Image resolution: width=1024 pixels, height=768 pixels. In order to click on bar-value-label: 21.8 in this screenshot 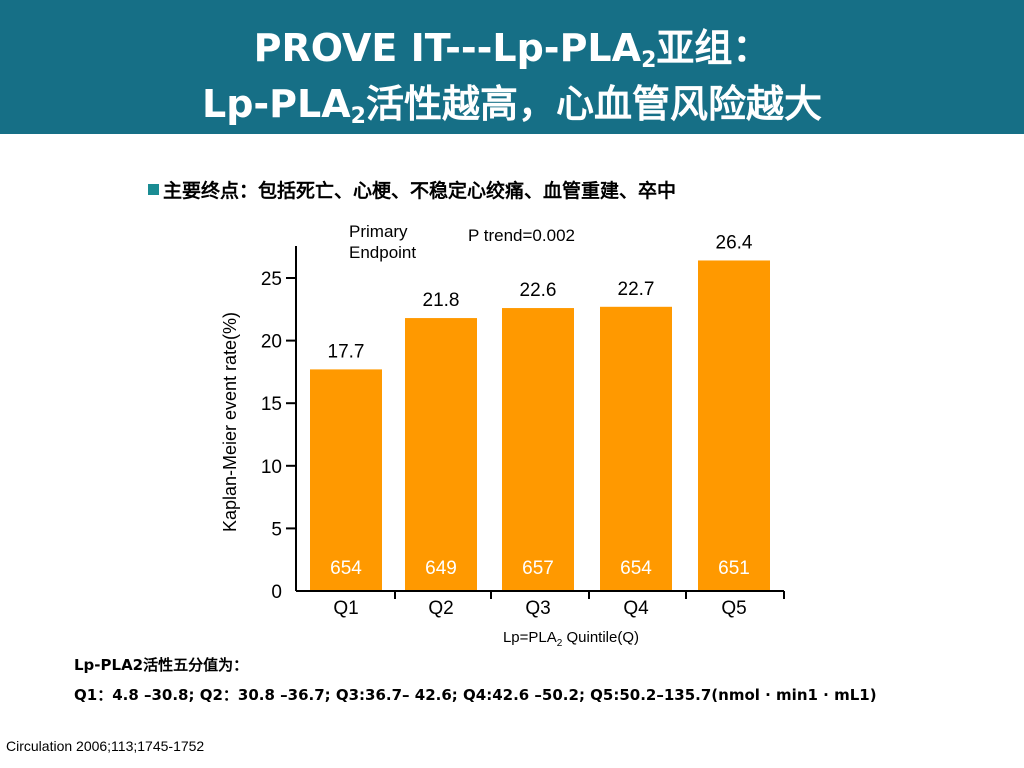, I will do `click(441, 300)`.